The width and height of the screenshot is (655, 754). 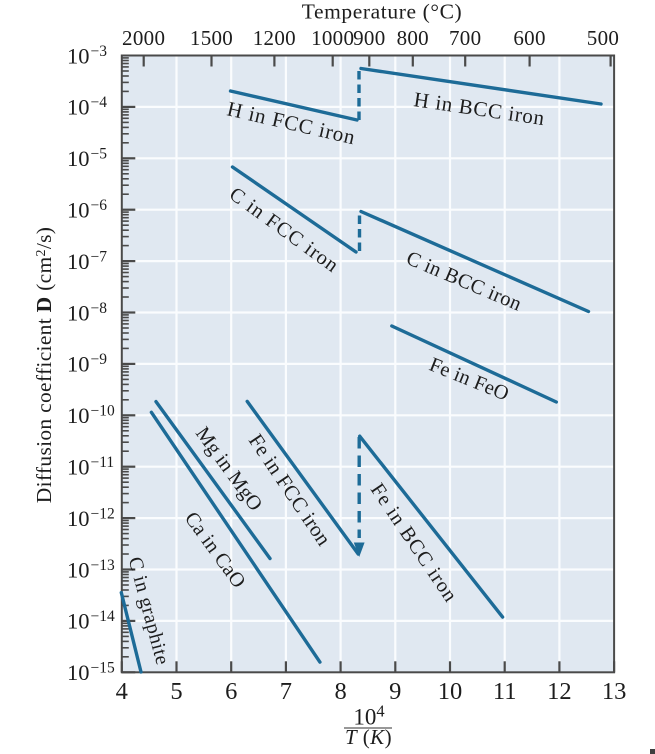 I want to click on svg-text: 12, so click(x=559, y=691).